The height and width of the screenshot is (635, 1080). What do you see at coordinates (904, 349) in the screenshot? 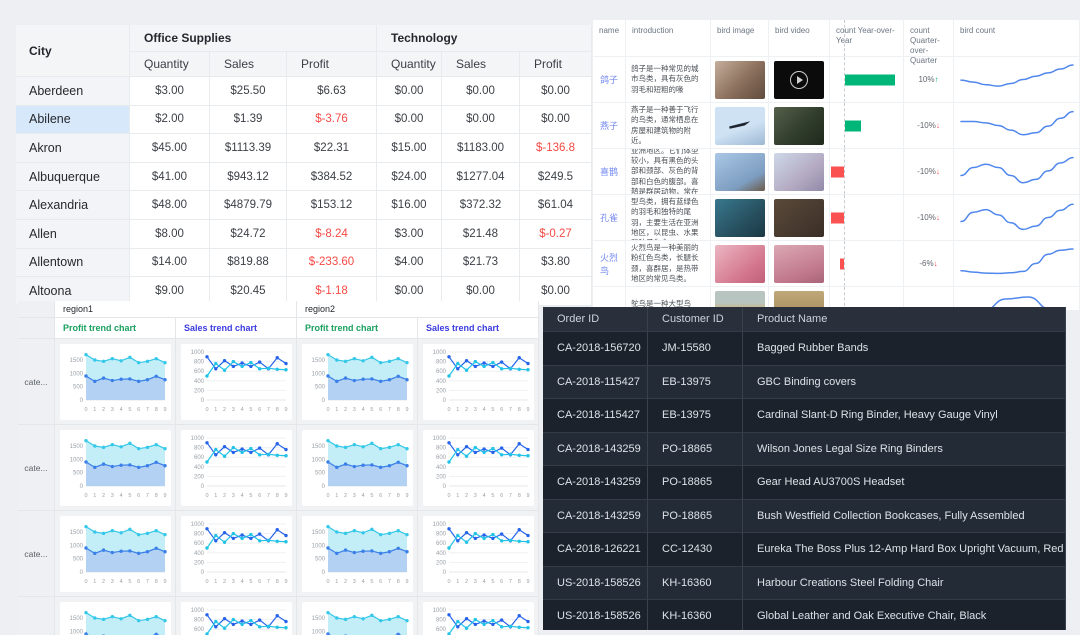
I see `product-name-cell: Bagged Rubber Bands` at bounding box center [904, 349].